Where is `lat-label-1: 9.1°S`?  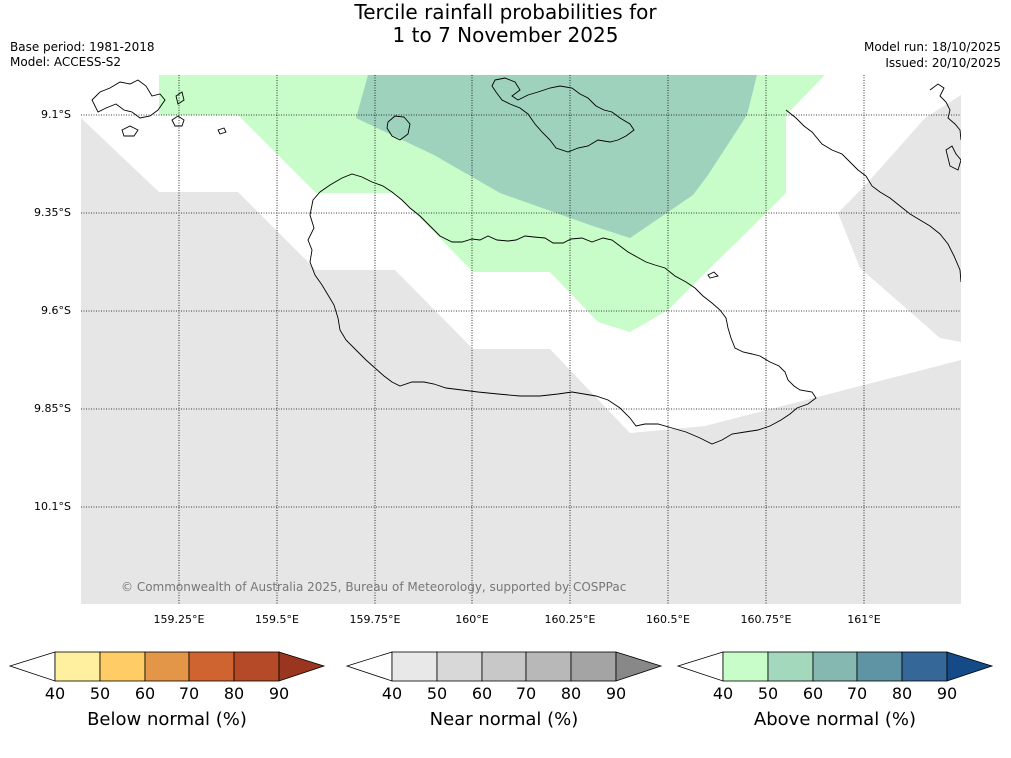
lat-label-1: 9.1°S is located at coordinates (56, 114).